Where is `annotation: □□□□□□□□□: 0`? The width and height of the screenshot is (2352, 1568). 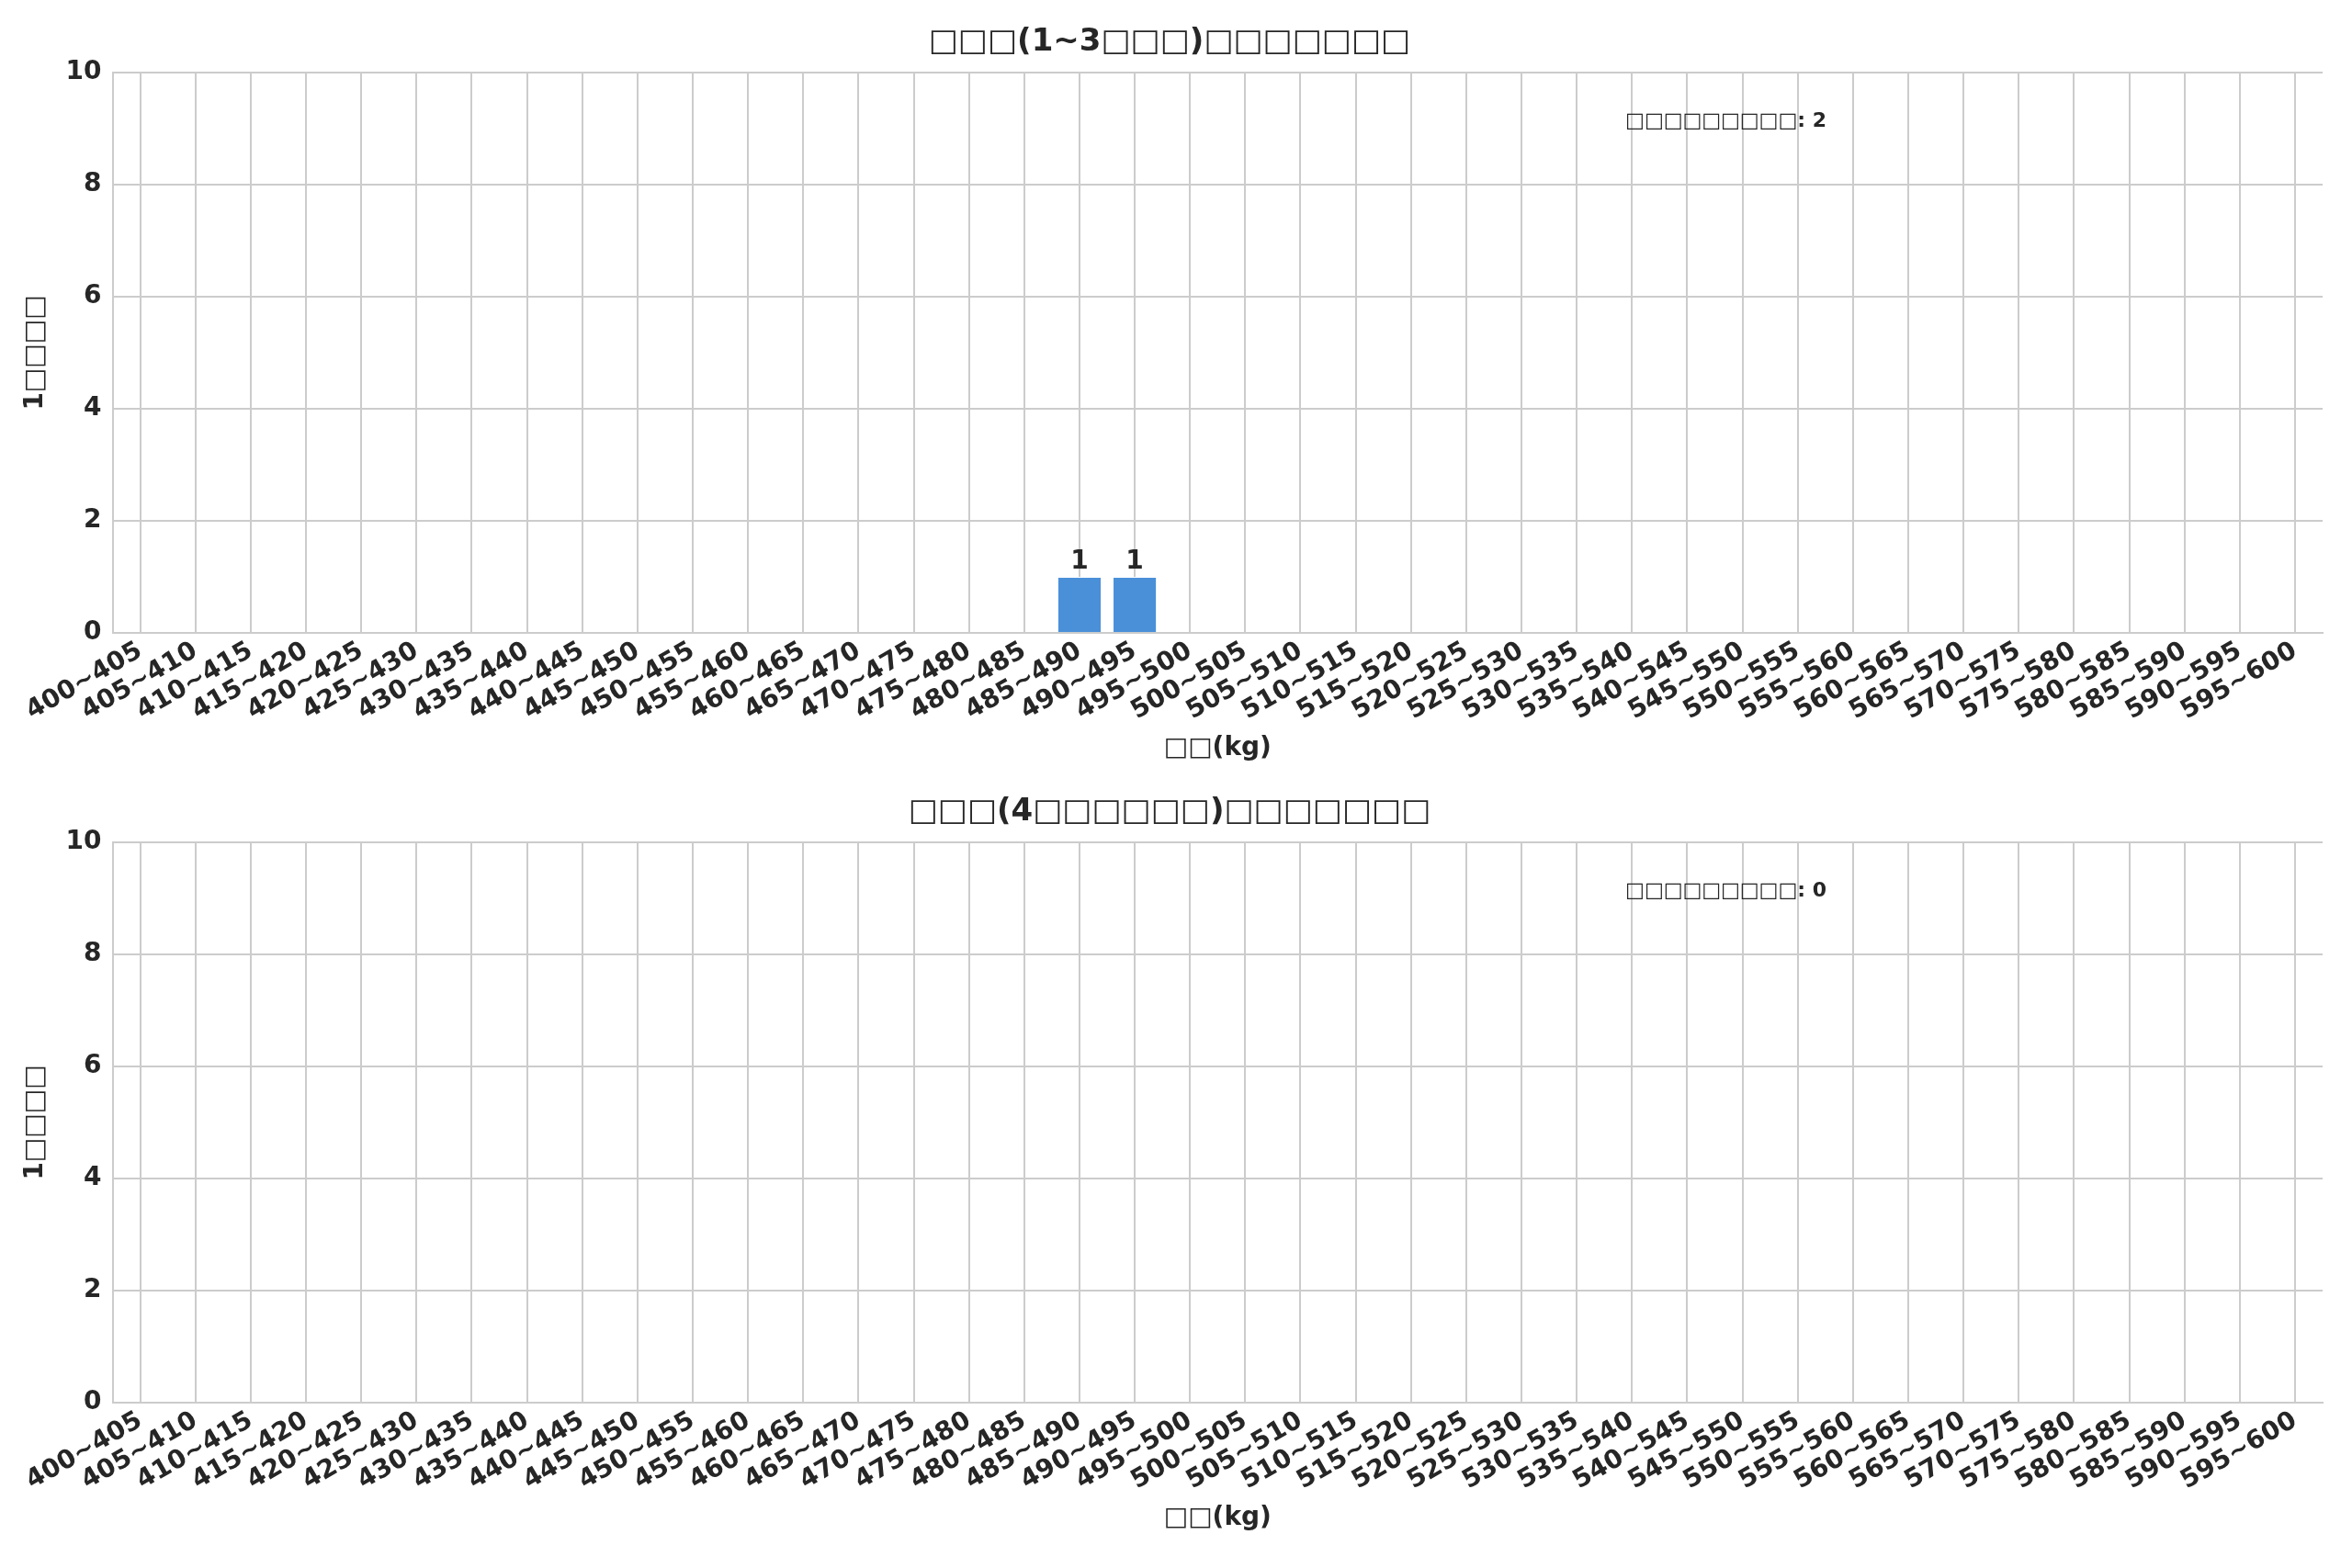
annotation: □□□□□□□□□: 0 is located at coordinates (1725, 889).